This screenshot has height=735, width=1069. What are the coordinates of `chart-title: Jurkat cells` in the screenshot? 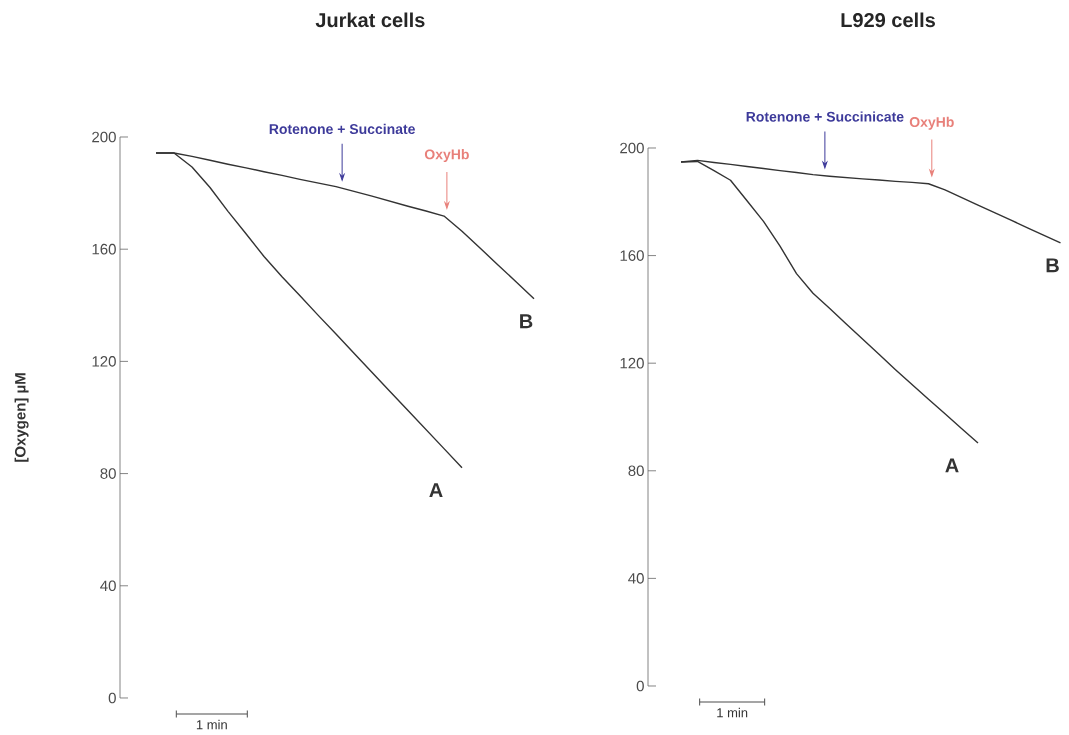 It's located at (370, 20).